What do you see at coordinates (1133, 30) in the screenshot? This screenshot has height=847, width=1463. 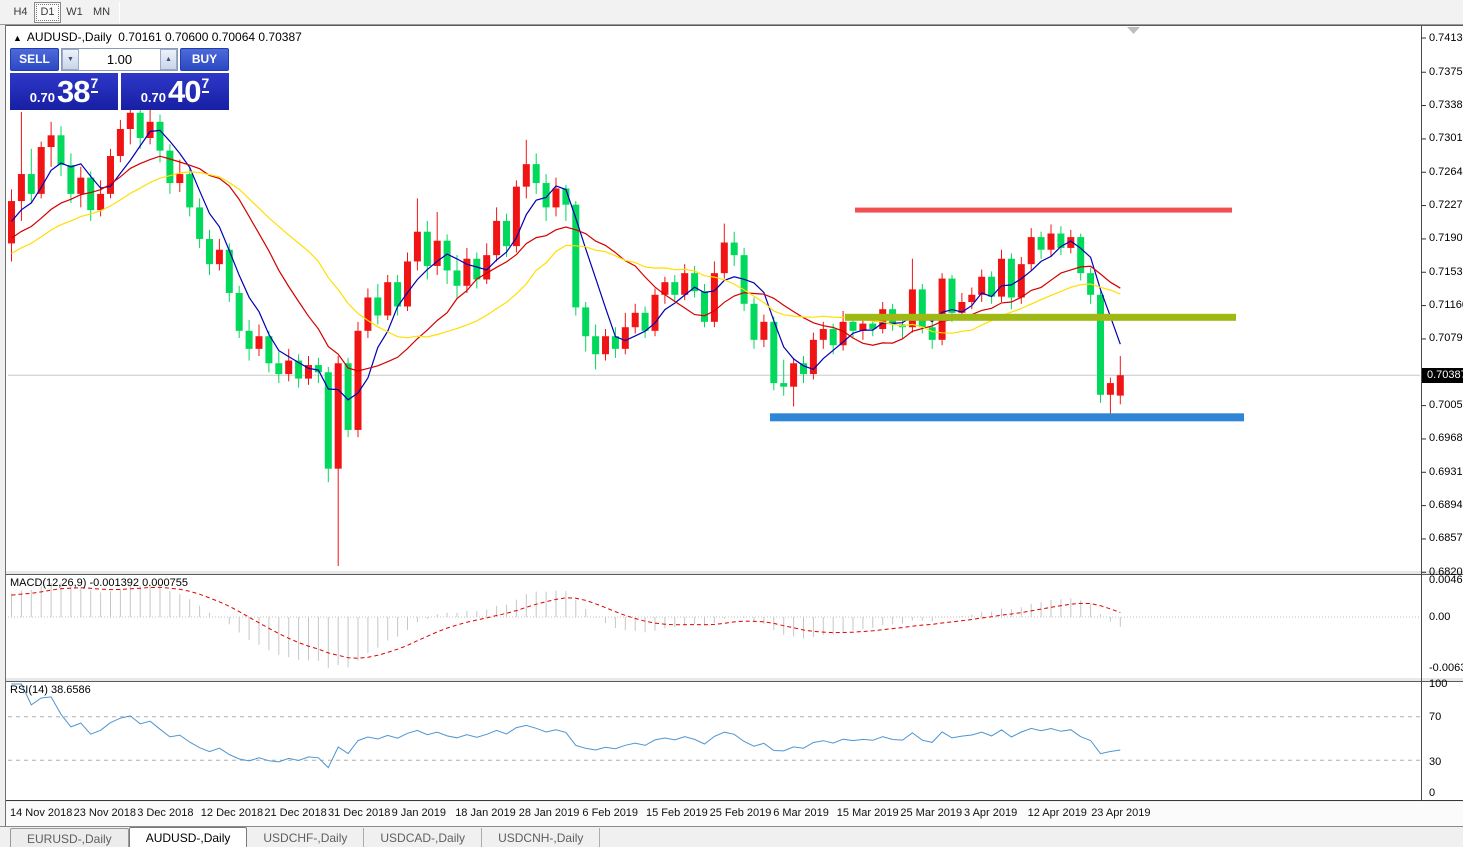 I see `chart-shift-marker-icon` at bounding box center [1133, 30].